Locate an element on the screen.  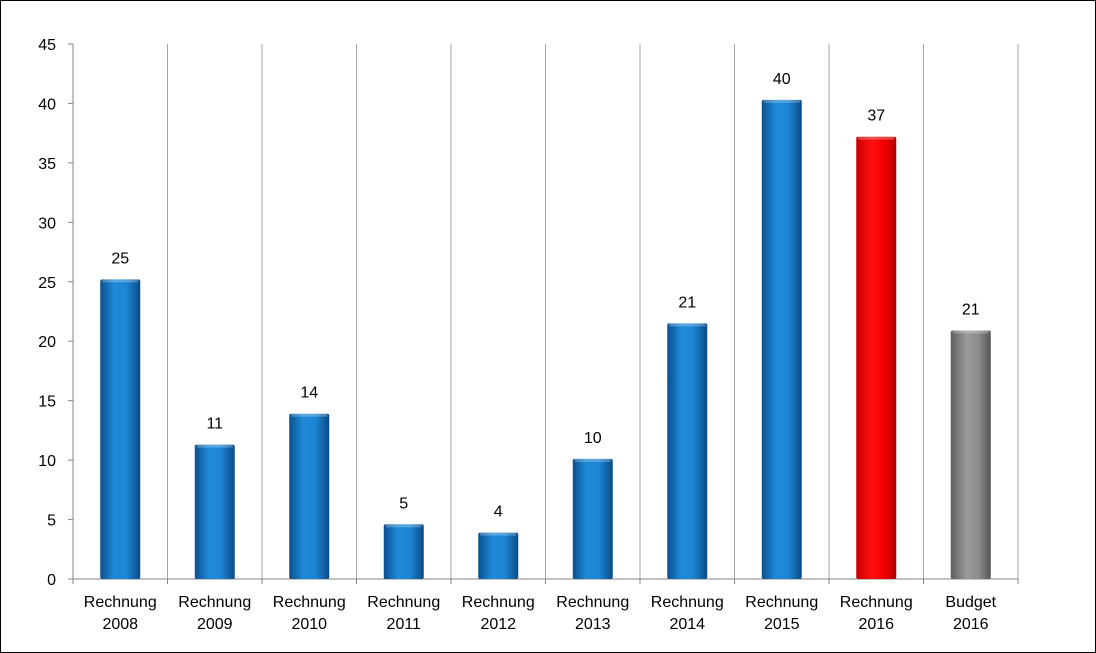
x-tick-label: Rechnung 2015 is located at coordinates (781, 613).